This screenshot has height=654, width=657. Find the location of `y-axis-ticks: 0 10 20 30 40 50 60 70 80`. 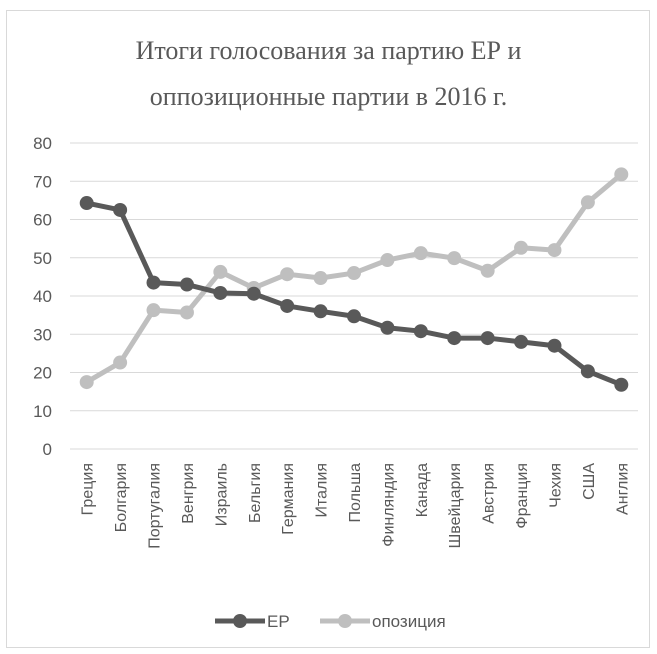

y-axis-ticks: 0 10 20 30 40 50 60 70 80 is located at coordinates (42, 296).